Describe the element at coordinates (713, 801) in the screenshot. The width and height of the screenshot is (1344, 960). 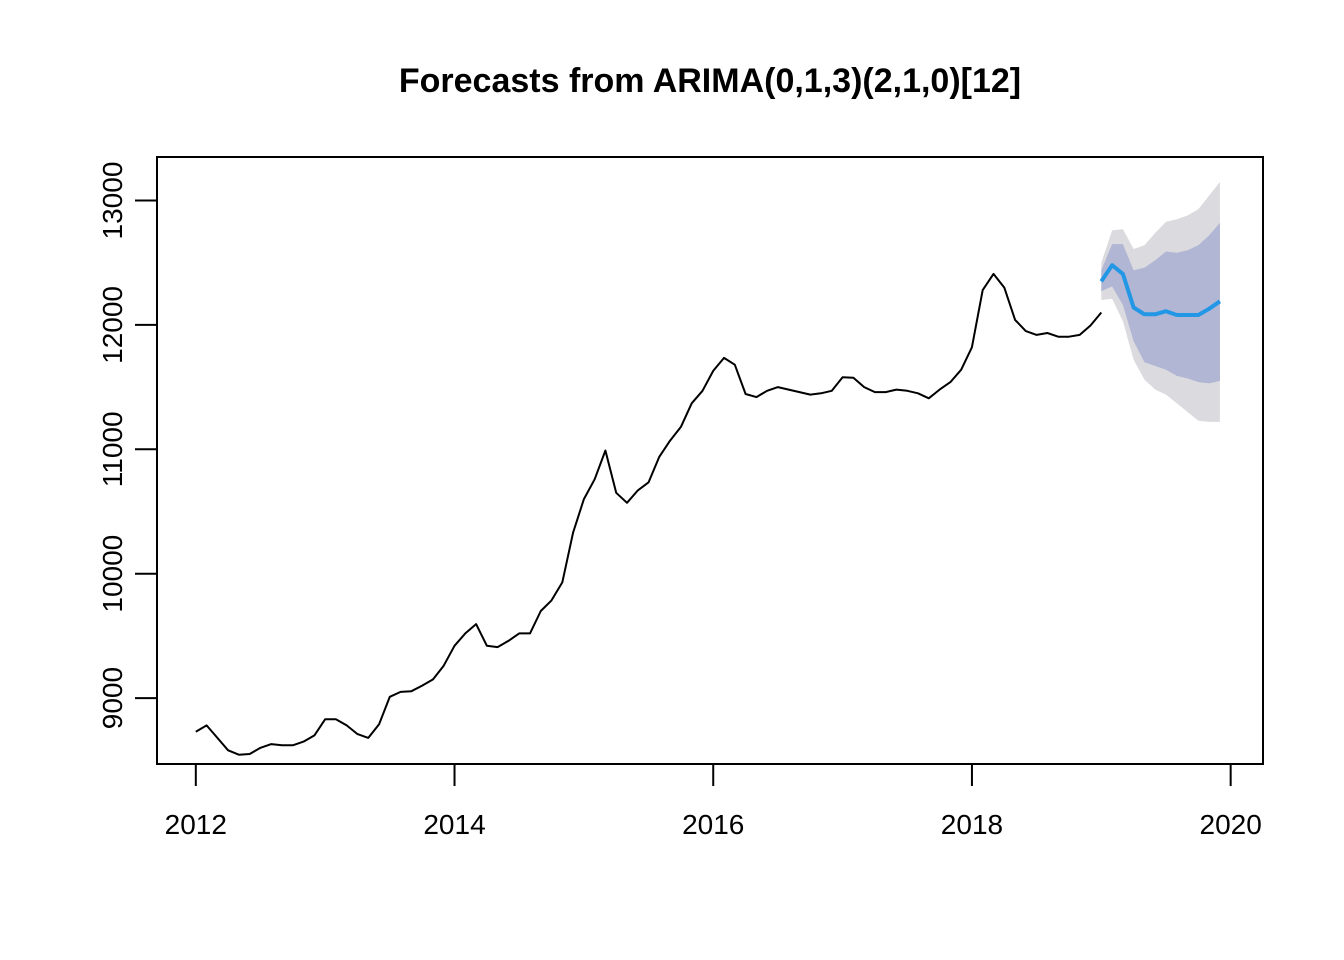
I see `x-axis: 2012 2014 2016 2018 2020` at that location.